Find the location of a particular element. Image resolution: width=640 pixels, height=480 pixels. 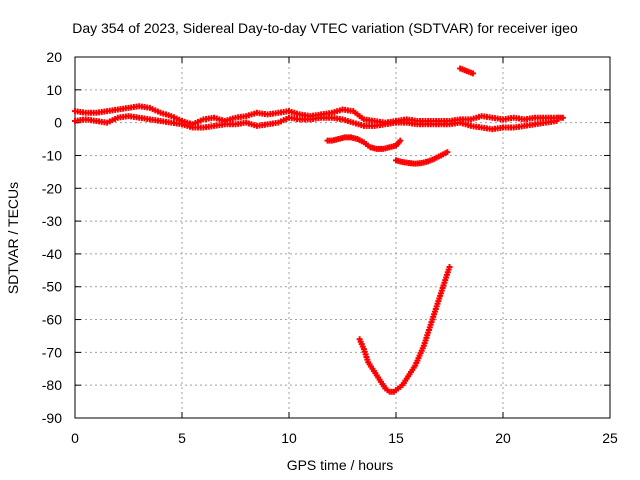

x-tick-label: 25 is located at coordinates (610, 438).